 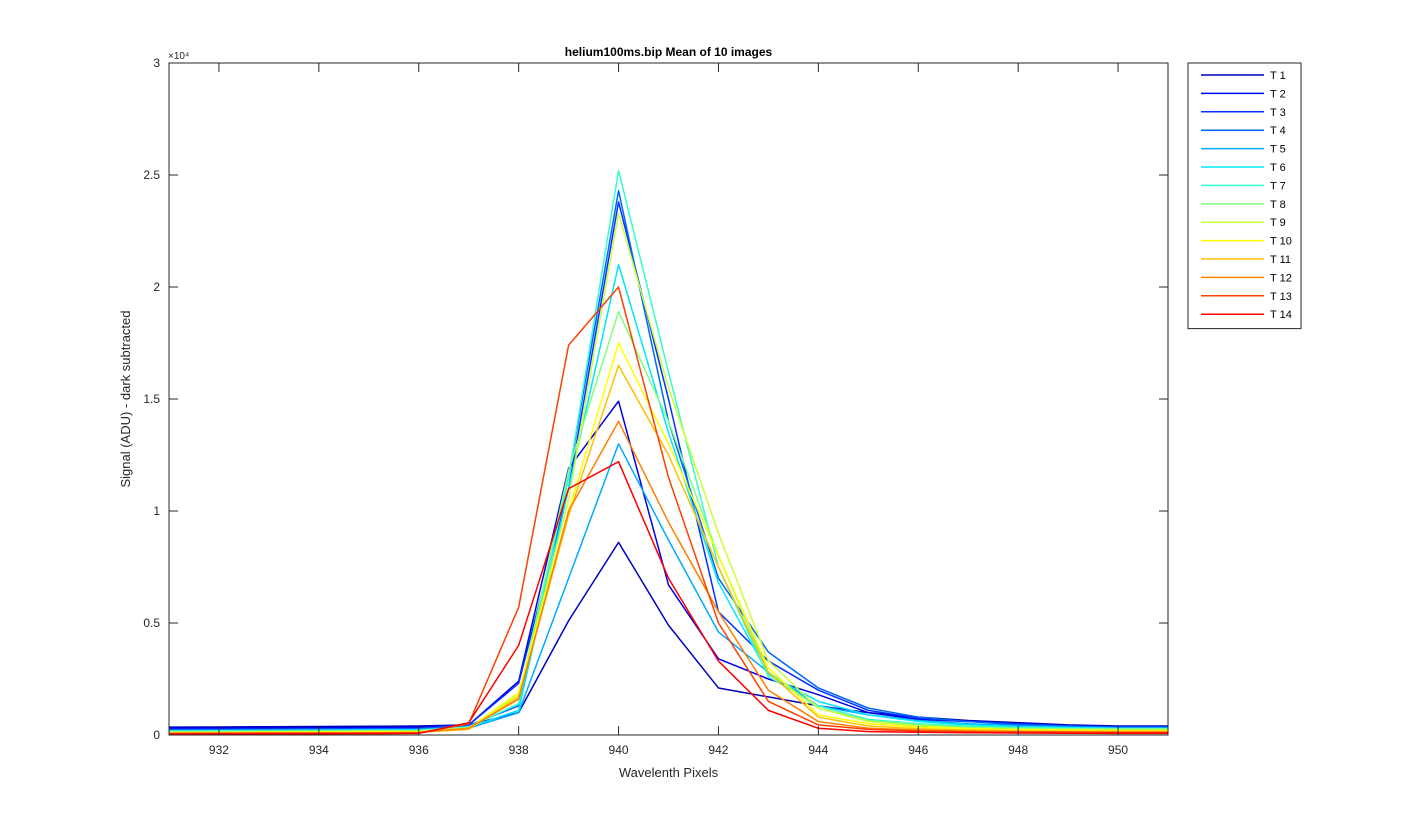 What do you see at coordinates (1281, 242) in the screenshot?
I see `legend-label-10: T 10` at bounding box center [1281, 242].